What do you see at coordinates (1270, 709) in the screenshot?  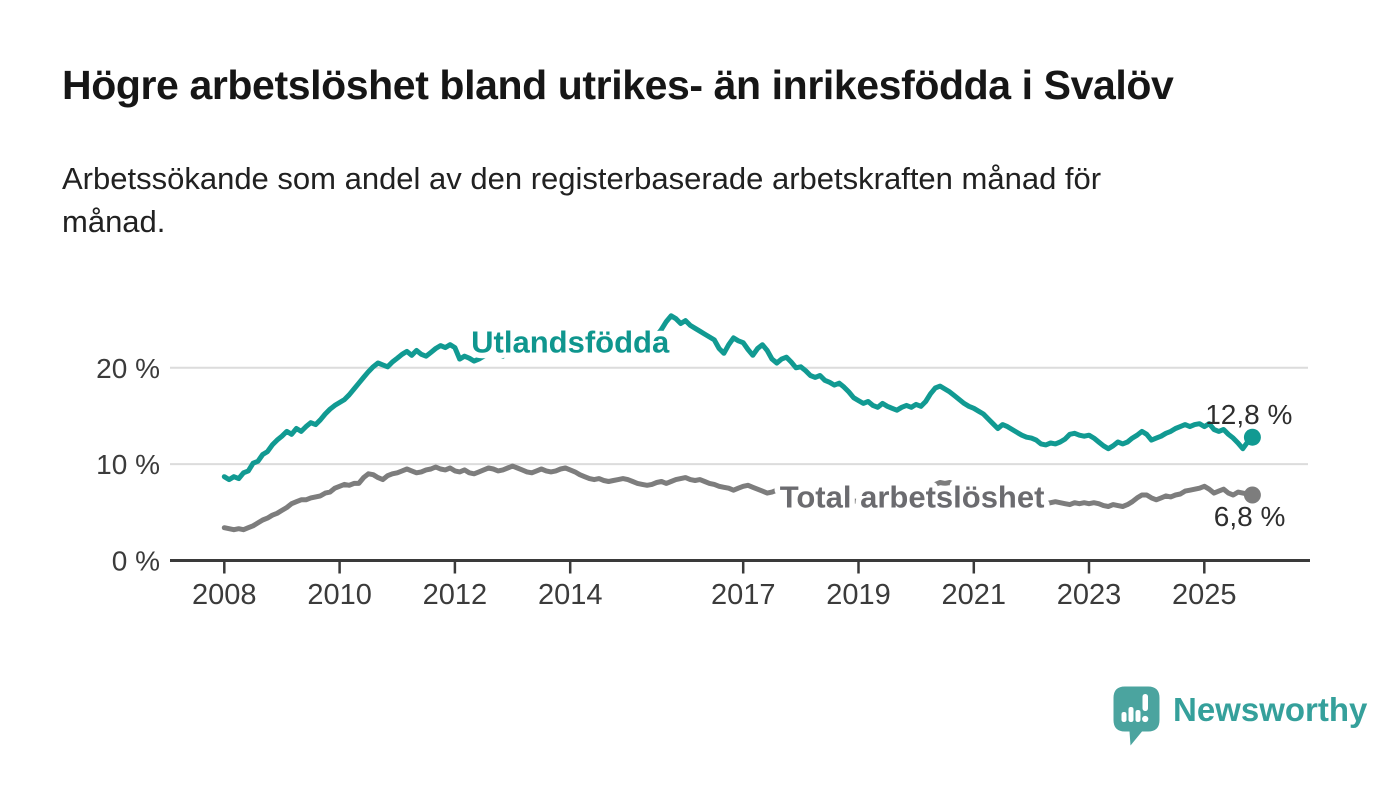 I see `newsworthy-logo-text: Newsworthy` at bounding box center [1270, 709].